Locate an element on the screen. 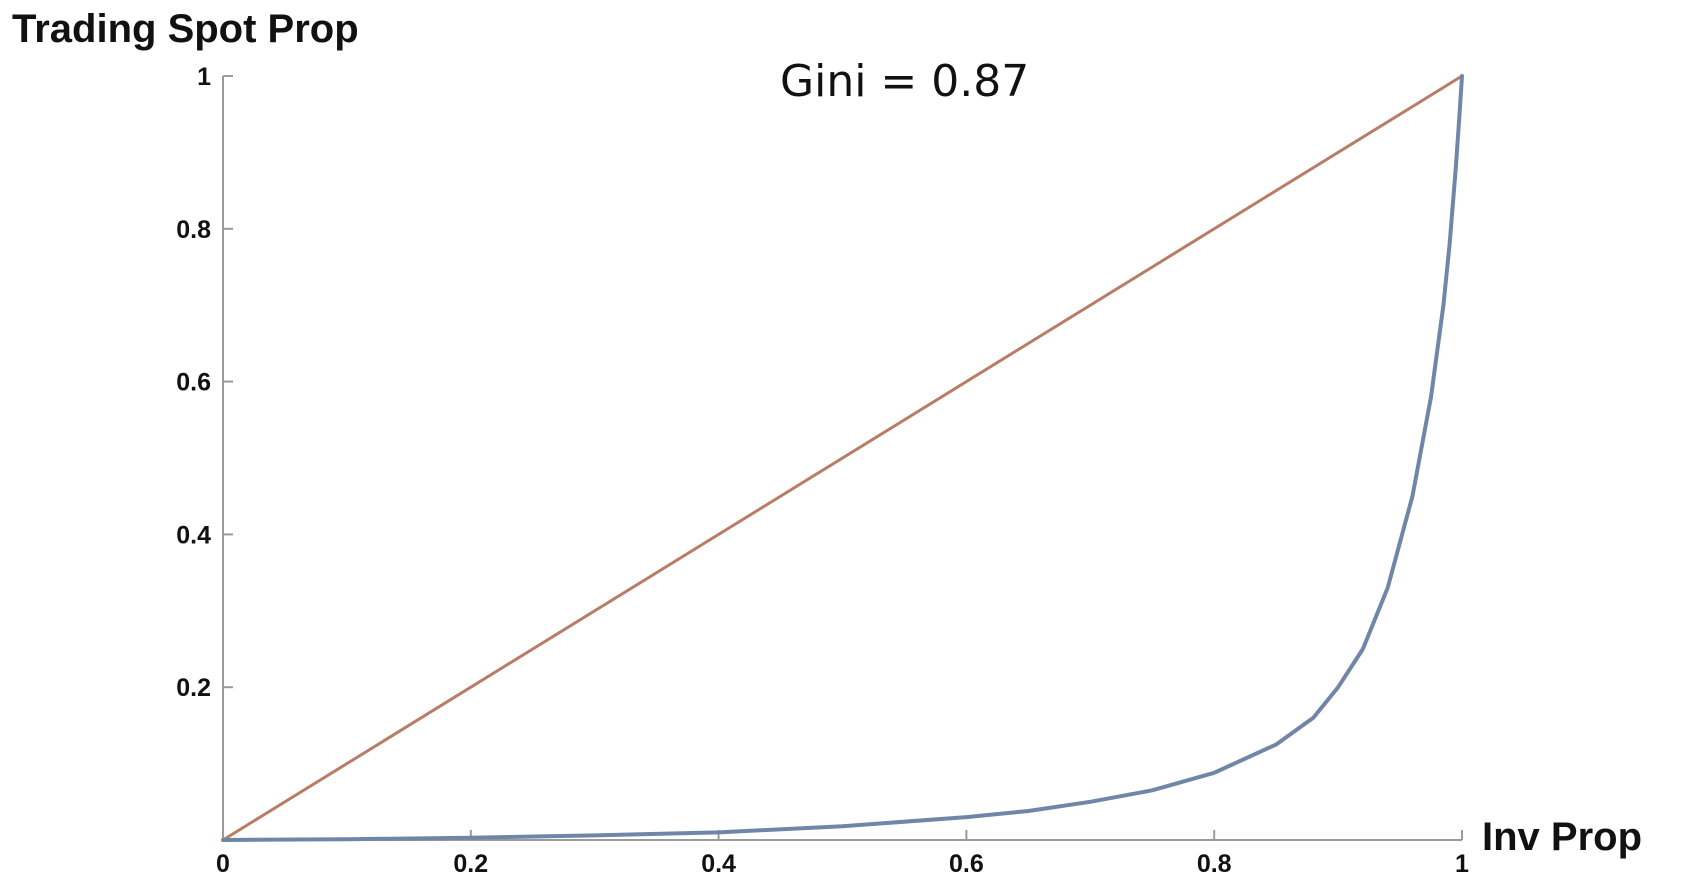 This screenshot has width=1686, height=877. y-tick-label: 0.4 is located at coordinates (193, 535).